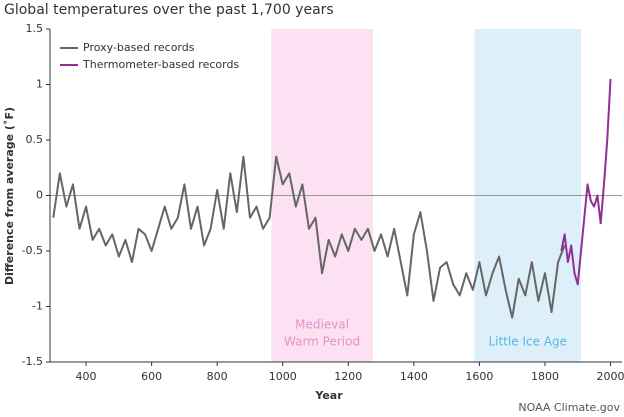 Image resolution: width=624 pixels, height=417 pixels. Describe the element at coordinates (545, 376) in the screenshot. I see `x-tick-label: 1800` at that location.